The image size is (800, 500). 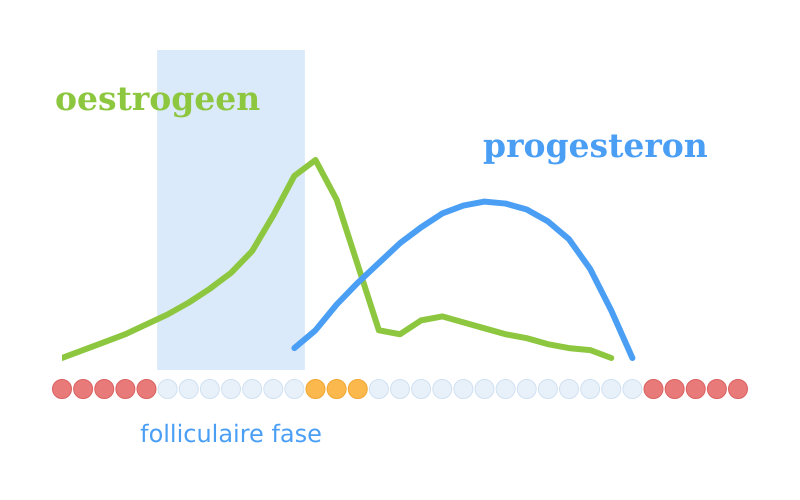 I want to click on text: folliculaire fase, so click(x=231, y=434).